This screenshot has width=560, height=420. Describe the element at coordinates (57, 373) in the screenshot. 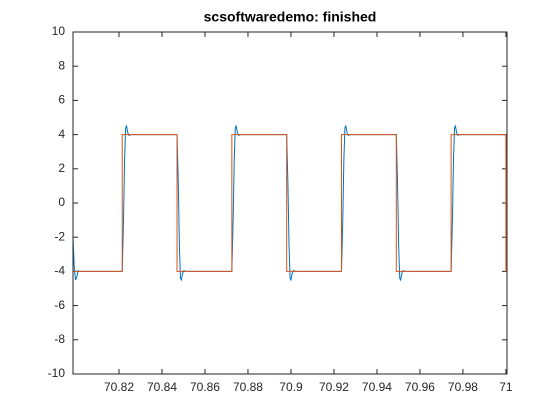

I see `y-tick-label: -10` at that location.